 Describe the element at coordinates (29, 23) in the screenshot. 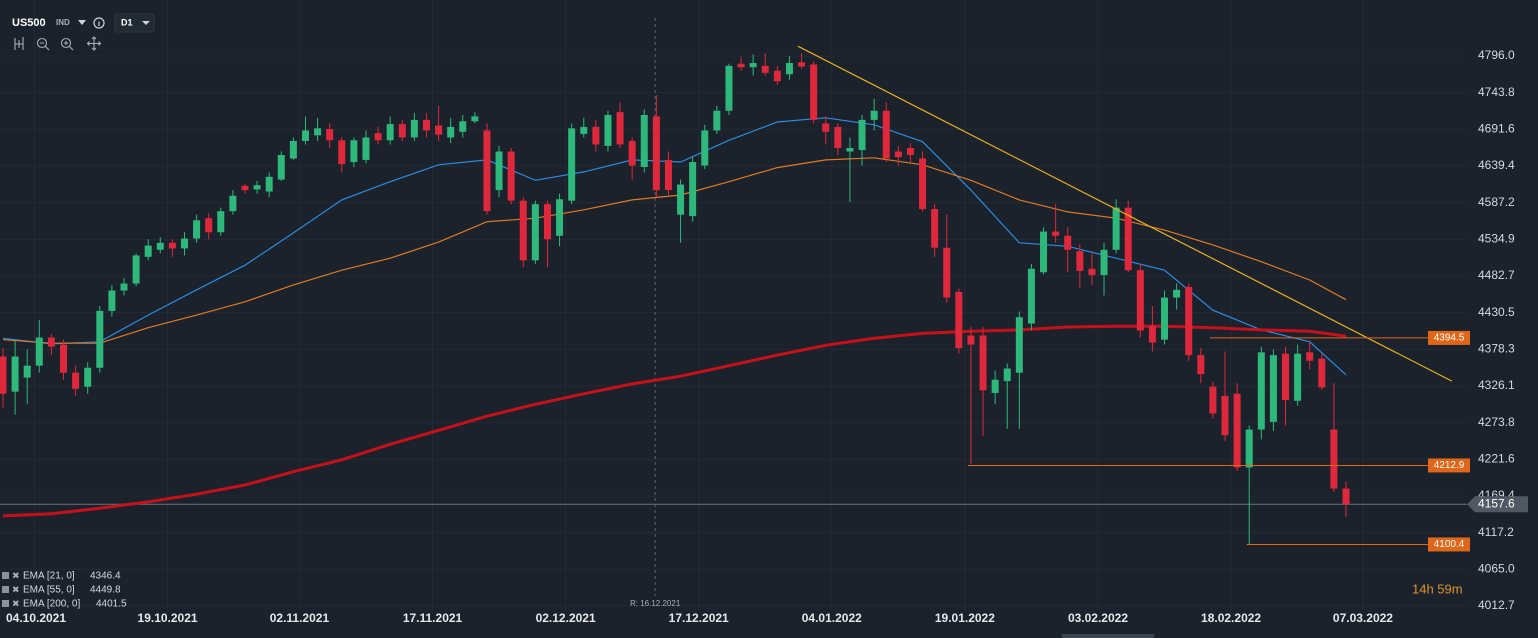

I see `symbol: US500` at that location.